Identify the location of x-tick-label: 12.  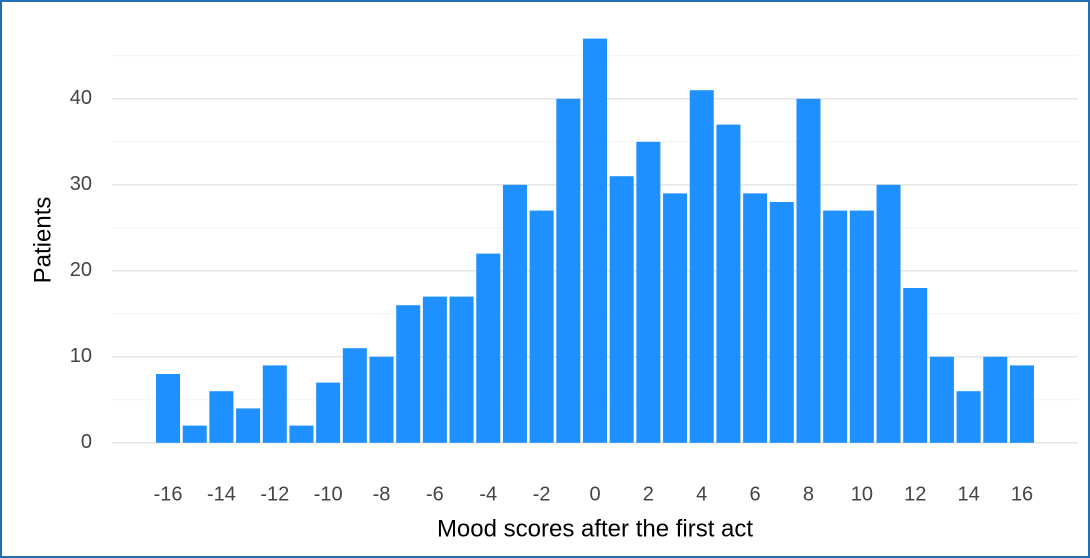
(915, 494).